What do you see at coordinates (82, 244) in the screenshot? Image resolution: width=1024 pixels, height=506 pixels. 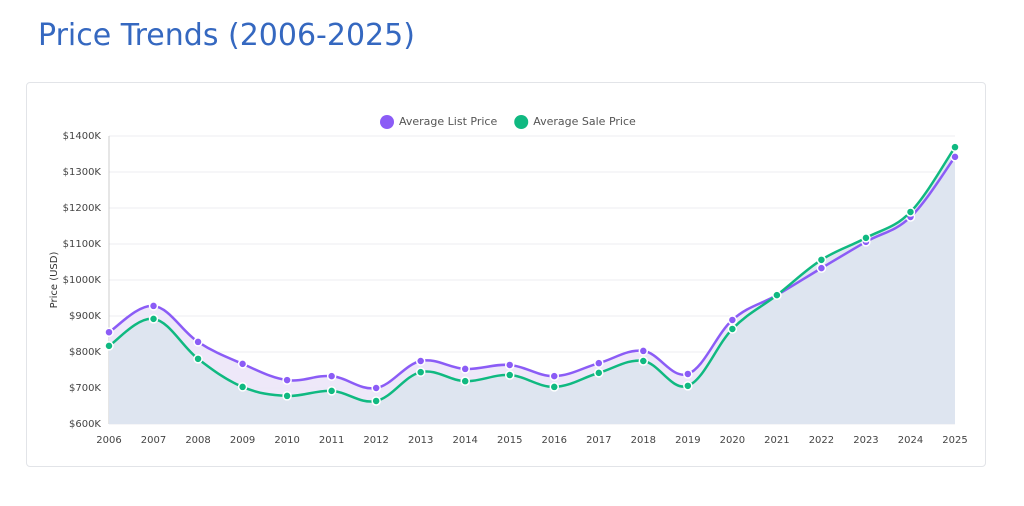 I see `y-tick-label: $1100K` at bounding box center [82, 244].